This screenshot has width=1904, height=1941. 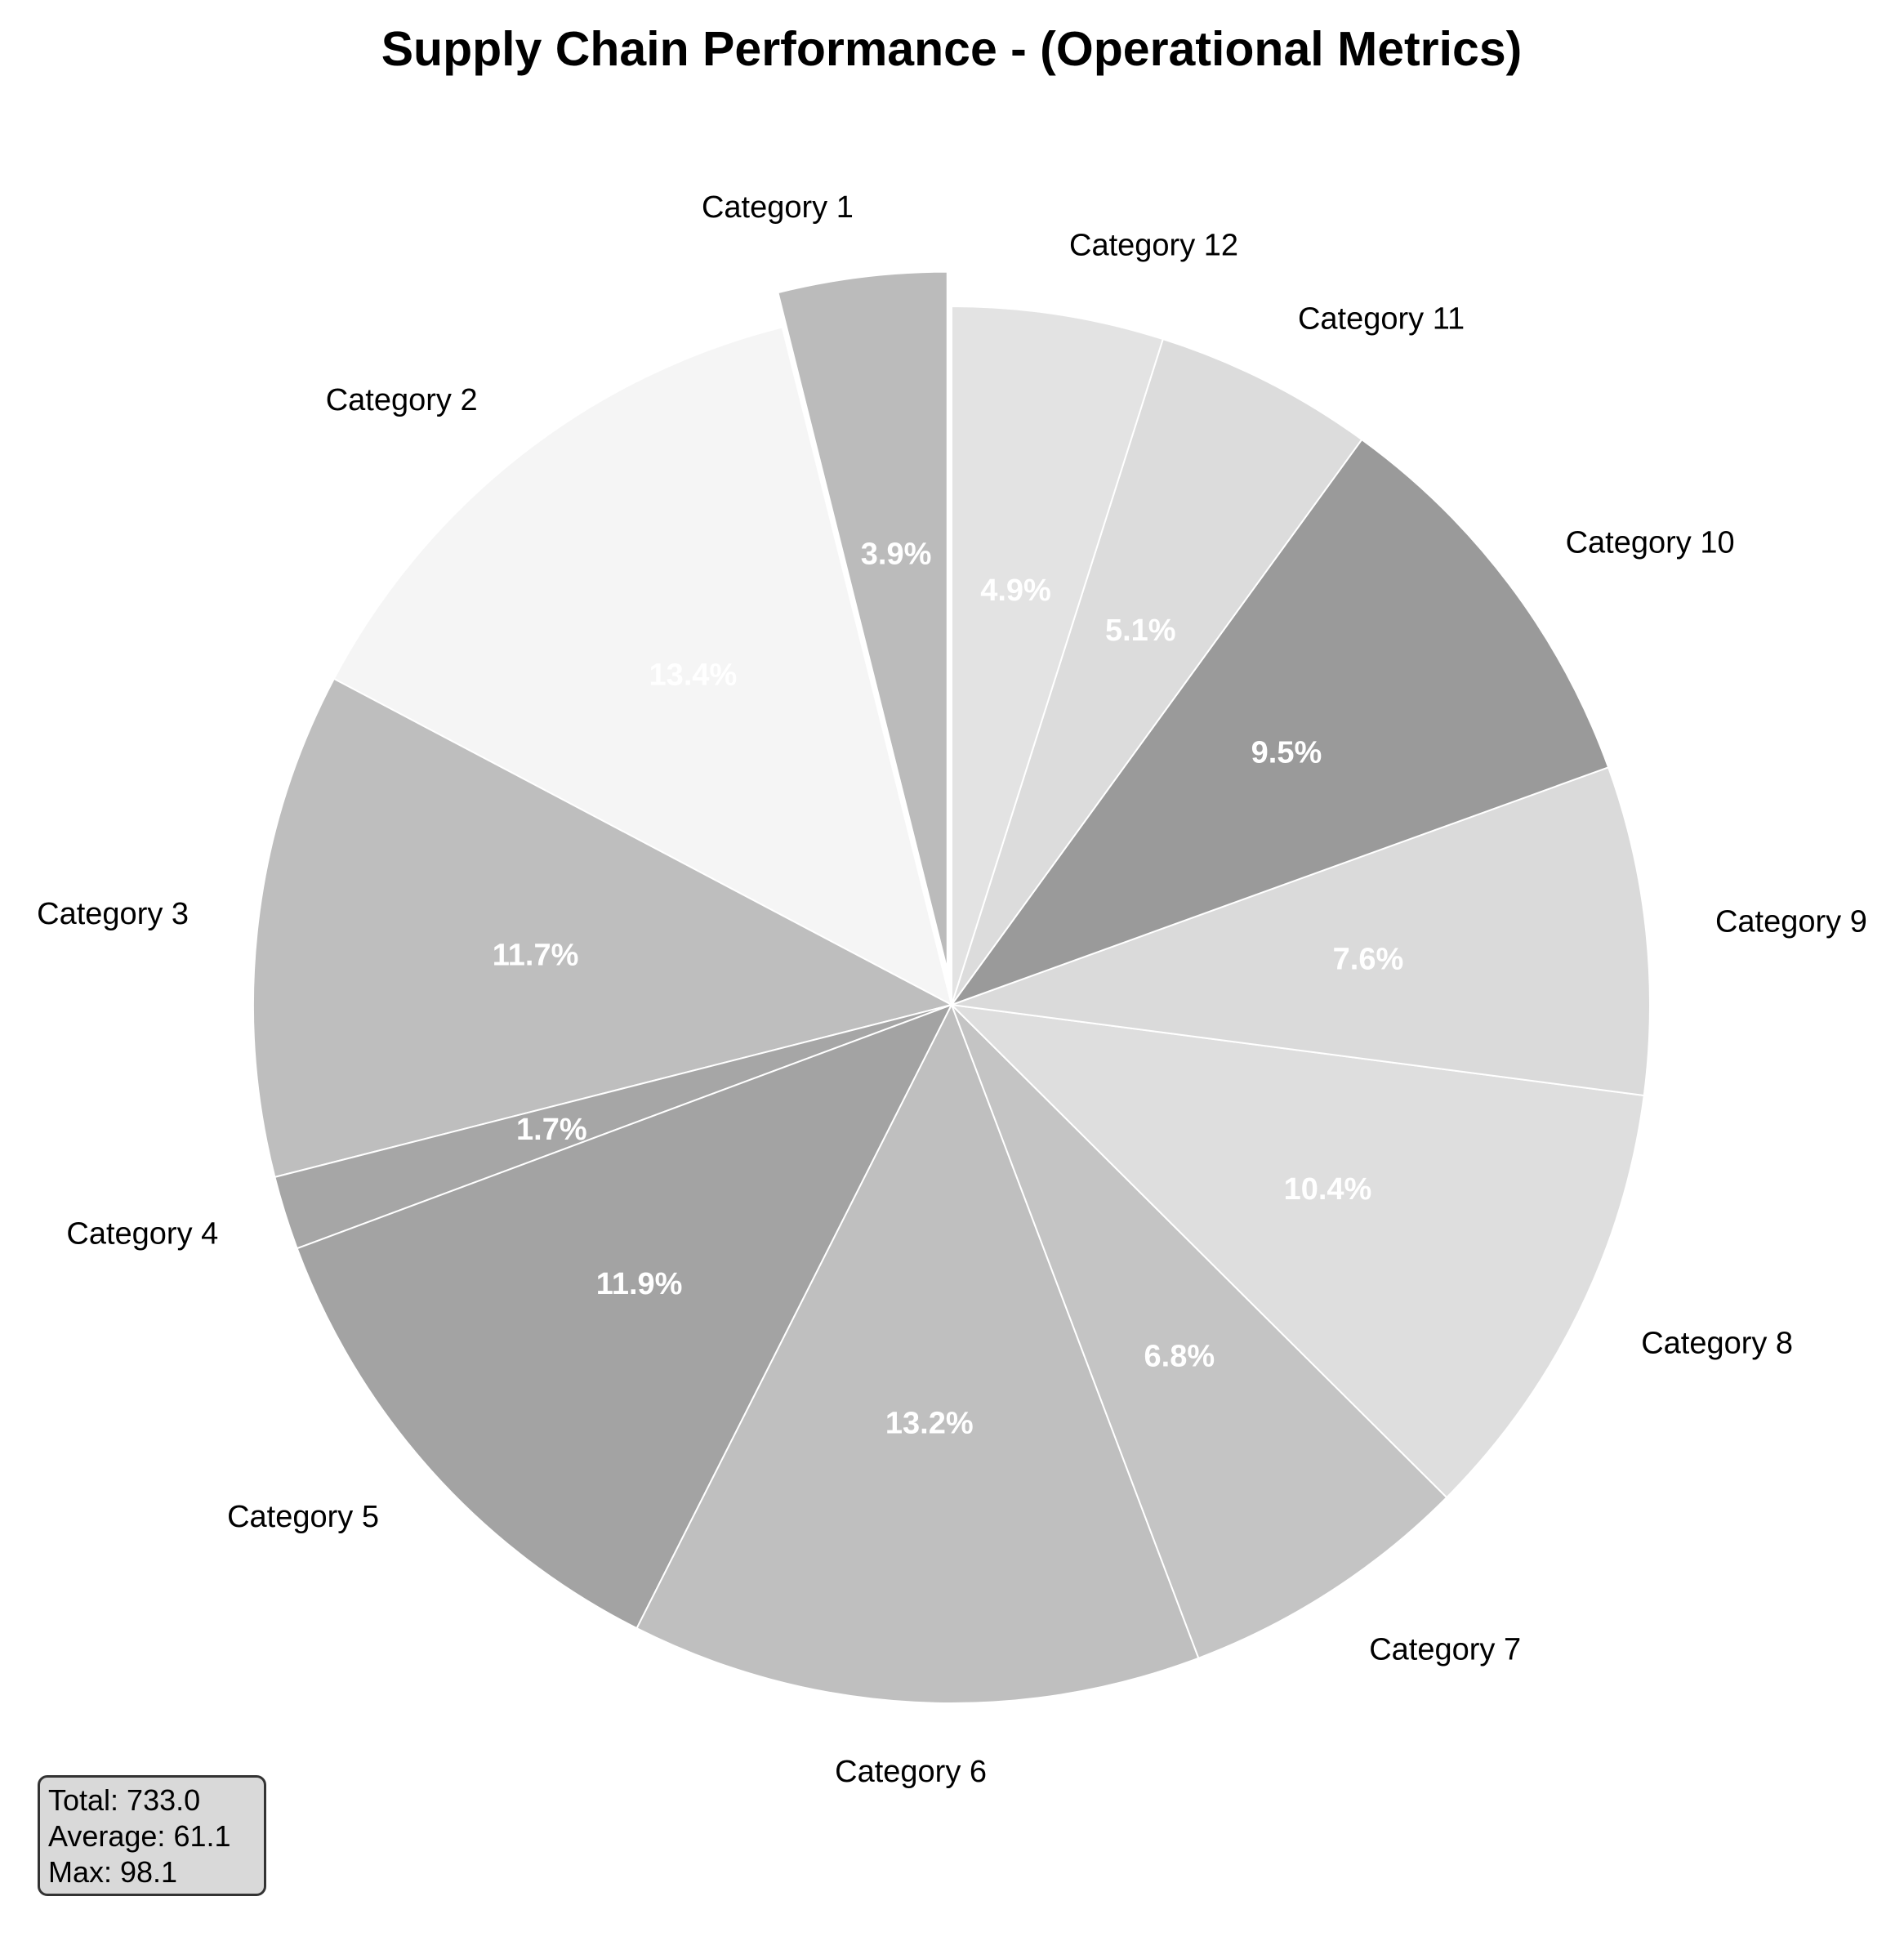 I want to click on percent-label: 1.7%, so click(x=551, y=1130).